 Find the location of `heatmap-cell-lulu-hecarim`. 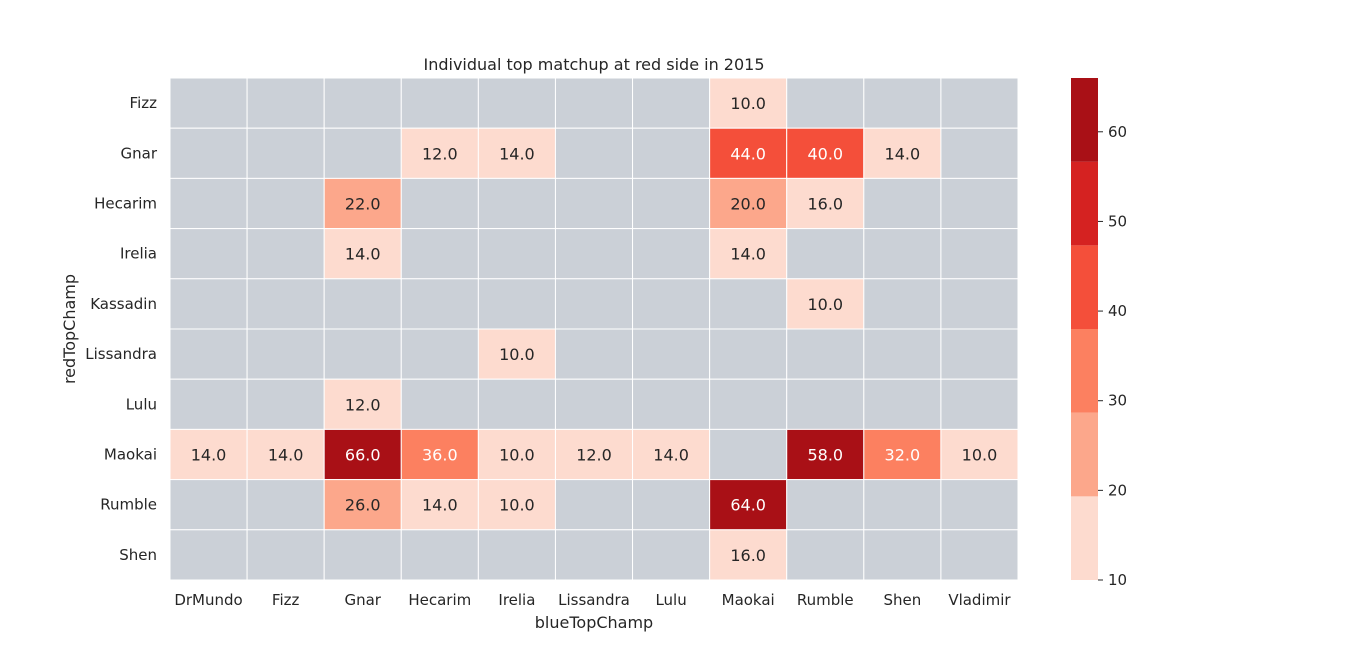

heatmap-cell-lulu-hecarim is located at coordinates (439, 404).